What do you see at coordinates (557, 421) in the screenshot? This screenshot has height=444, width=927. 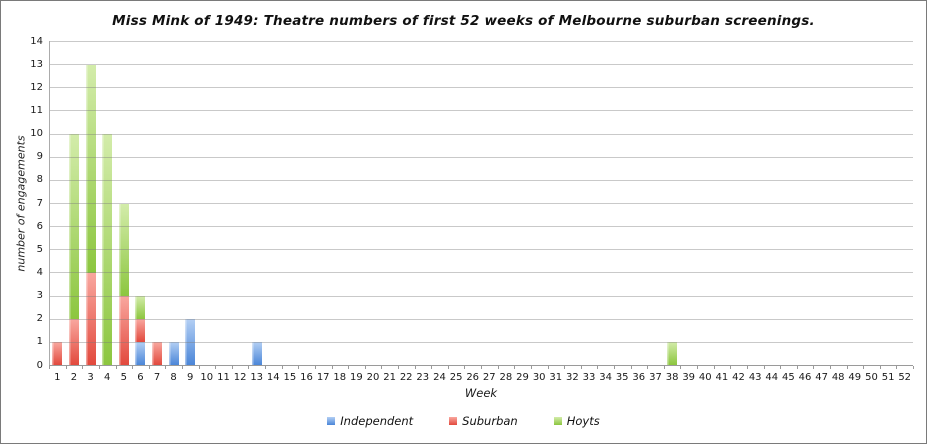 I see `legend-swatch-hoyts` at bounding box center [557, 421].